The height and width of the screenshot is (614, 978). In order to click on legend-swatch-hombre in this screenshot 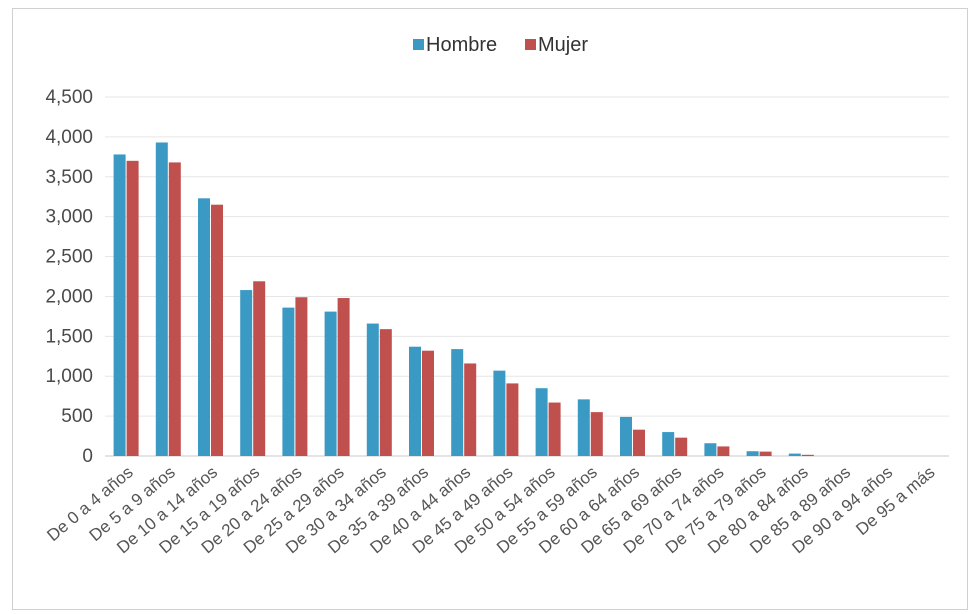, I will do `click(418, 44)`.